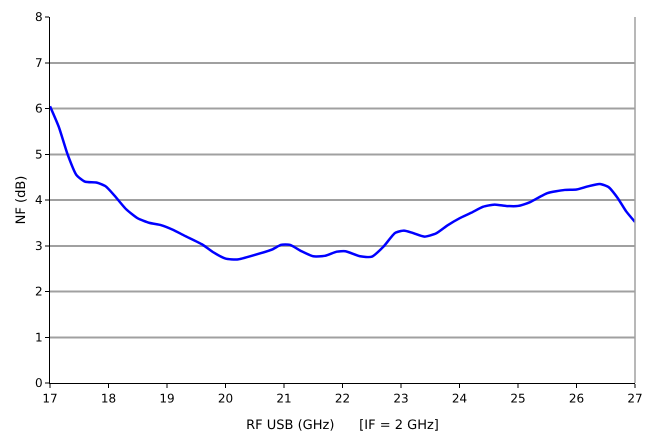 The height and width of the screenshot is (441, 652). I want to click on x-tick-label: 18, so click(108, 398).